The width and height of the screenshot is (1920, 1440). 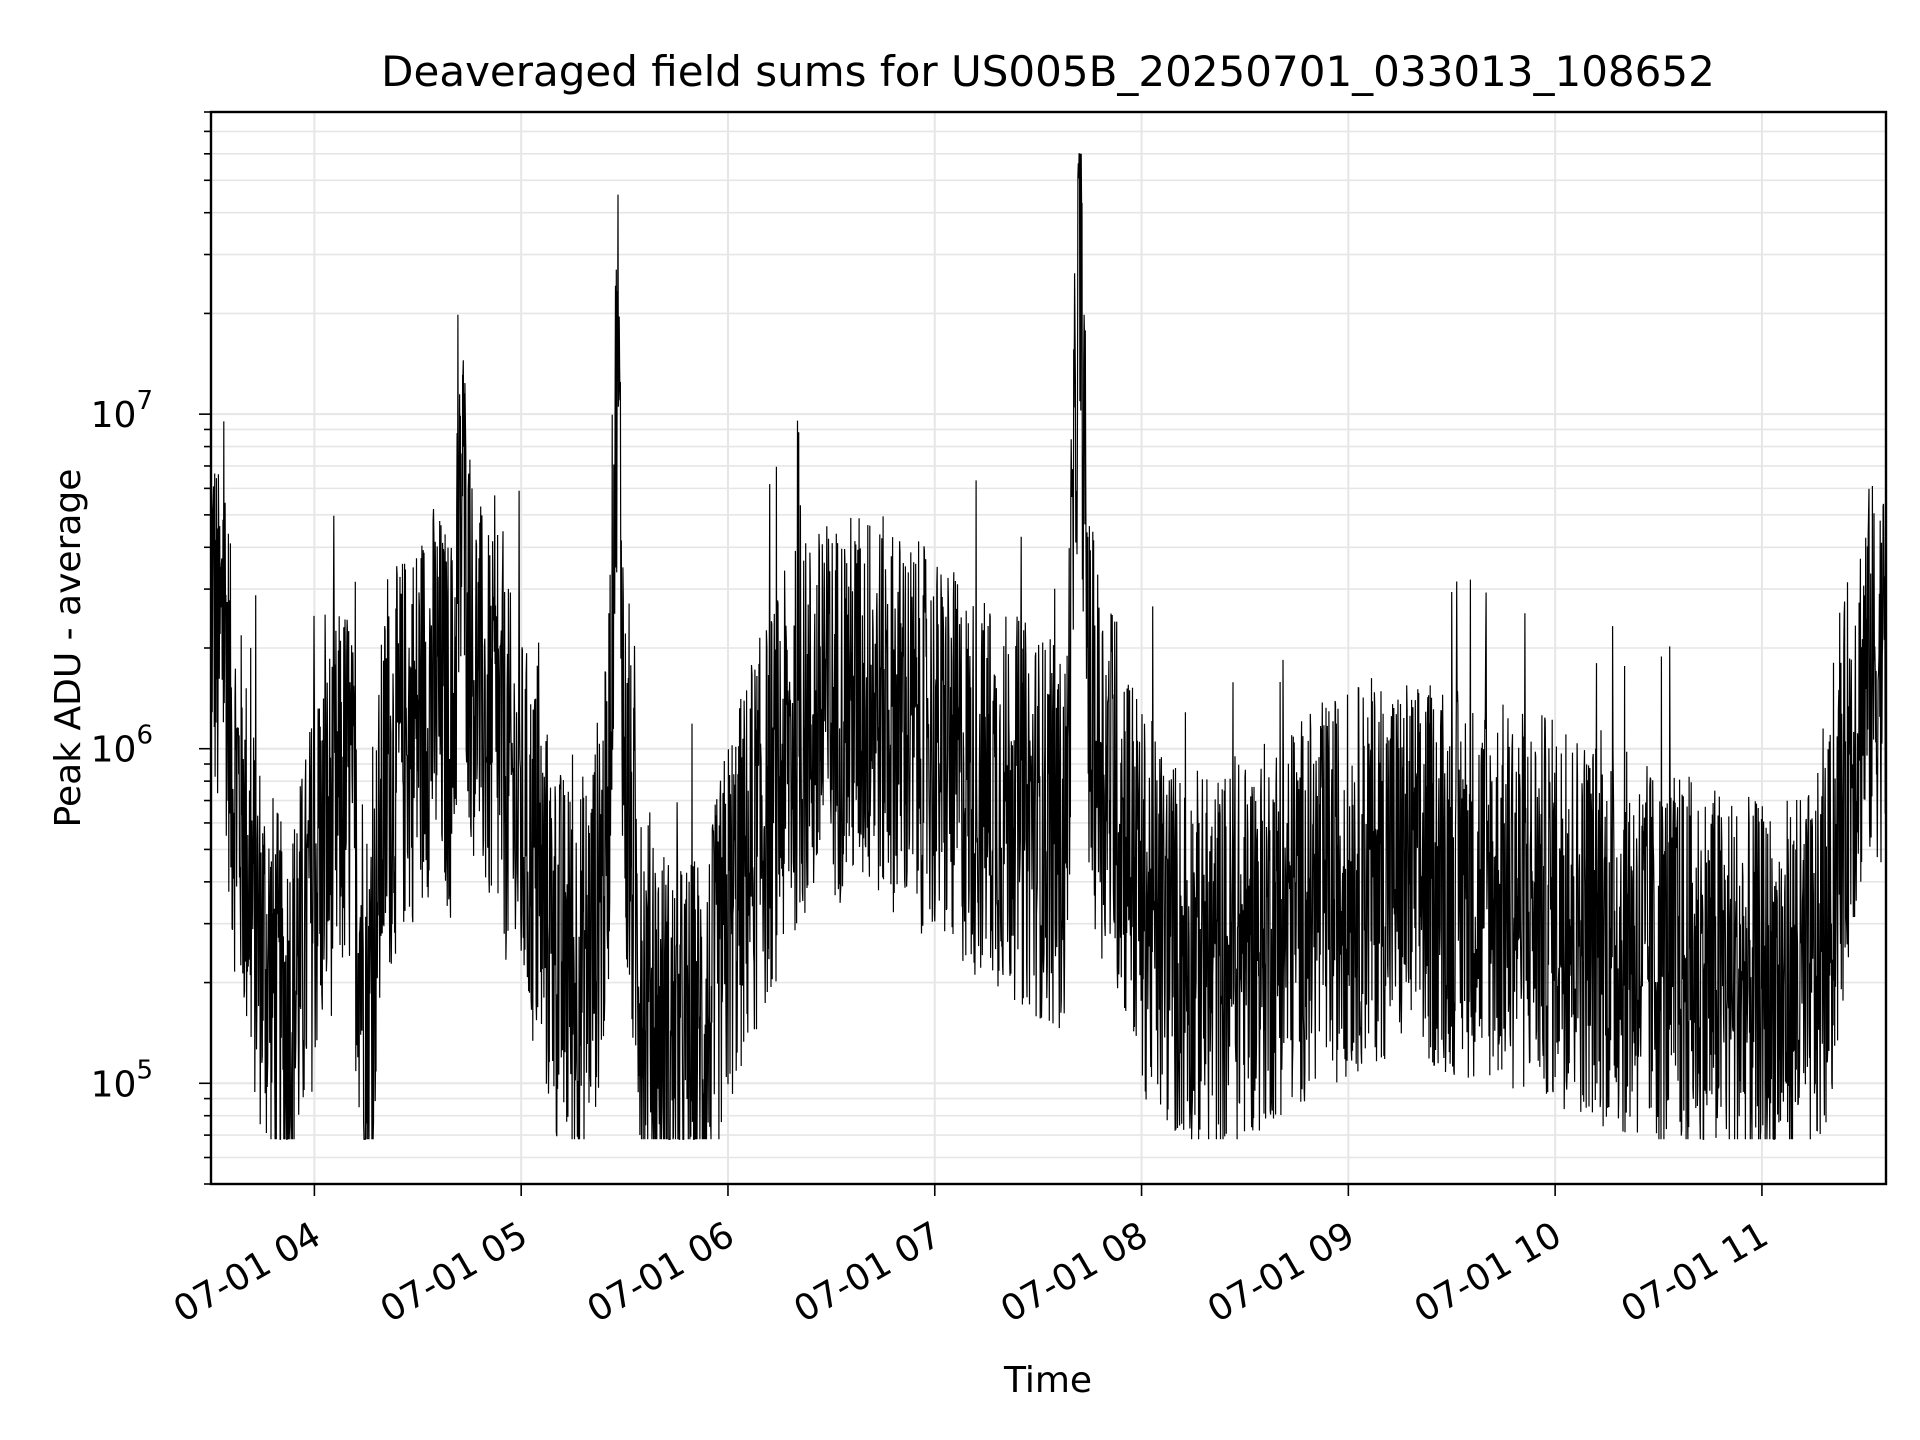 What do you see at coordinates (68, 648) in the screenshot?
I see `y-axis-label: Peak ADU - average` at bounding box center [68, 648].